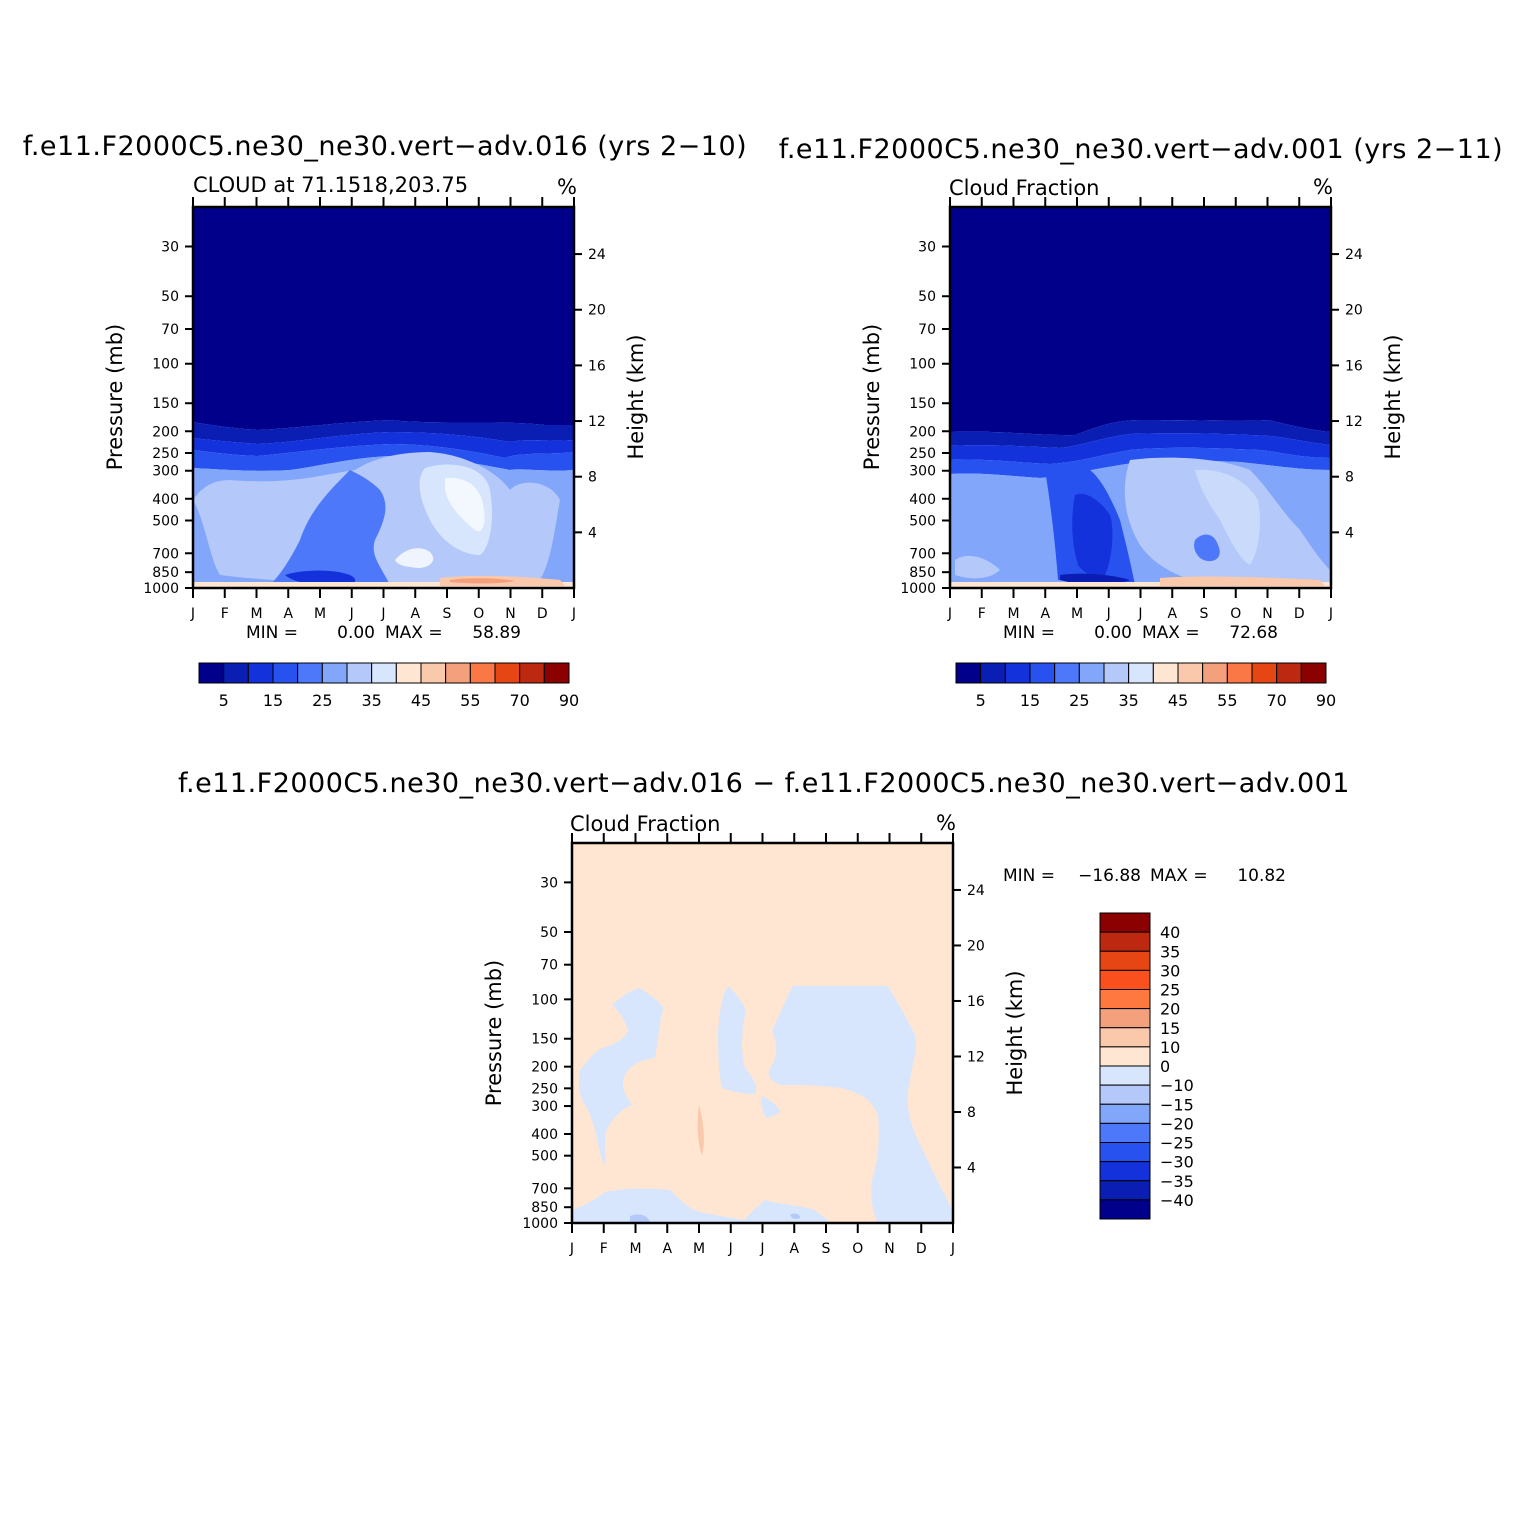 The image size is (1525, 1525). Describe the element at coordinates (1140, 397) in the screenshot. I see `panel-2-field` at that location.